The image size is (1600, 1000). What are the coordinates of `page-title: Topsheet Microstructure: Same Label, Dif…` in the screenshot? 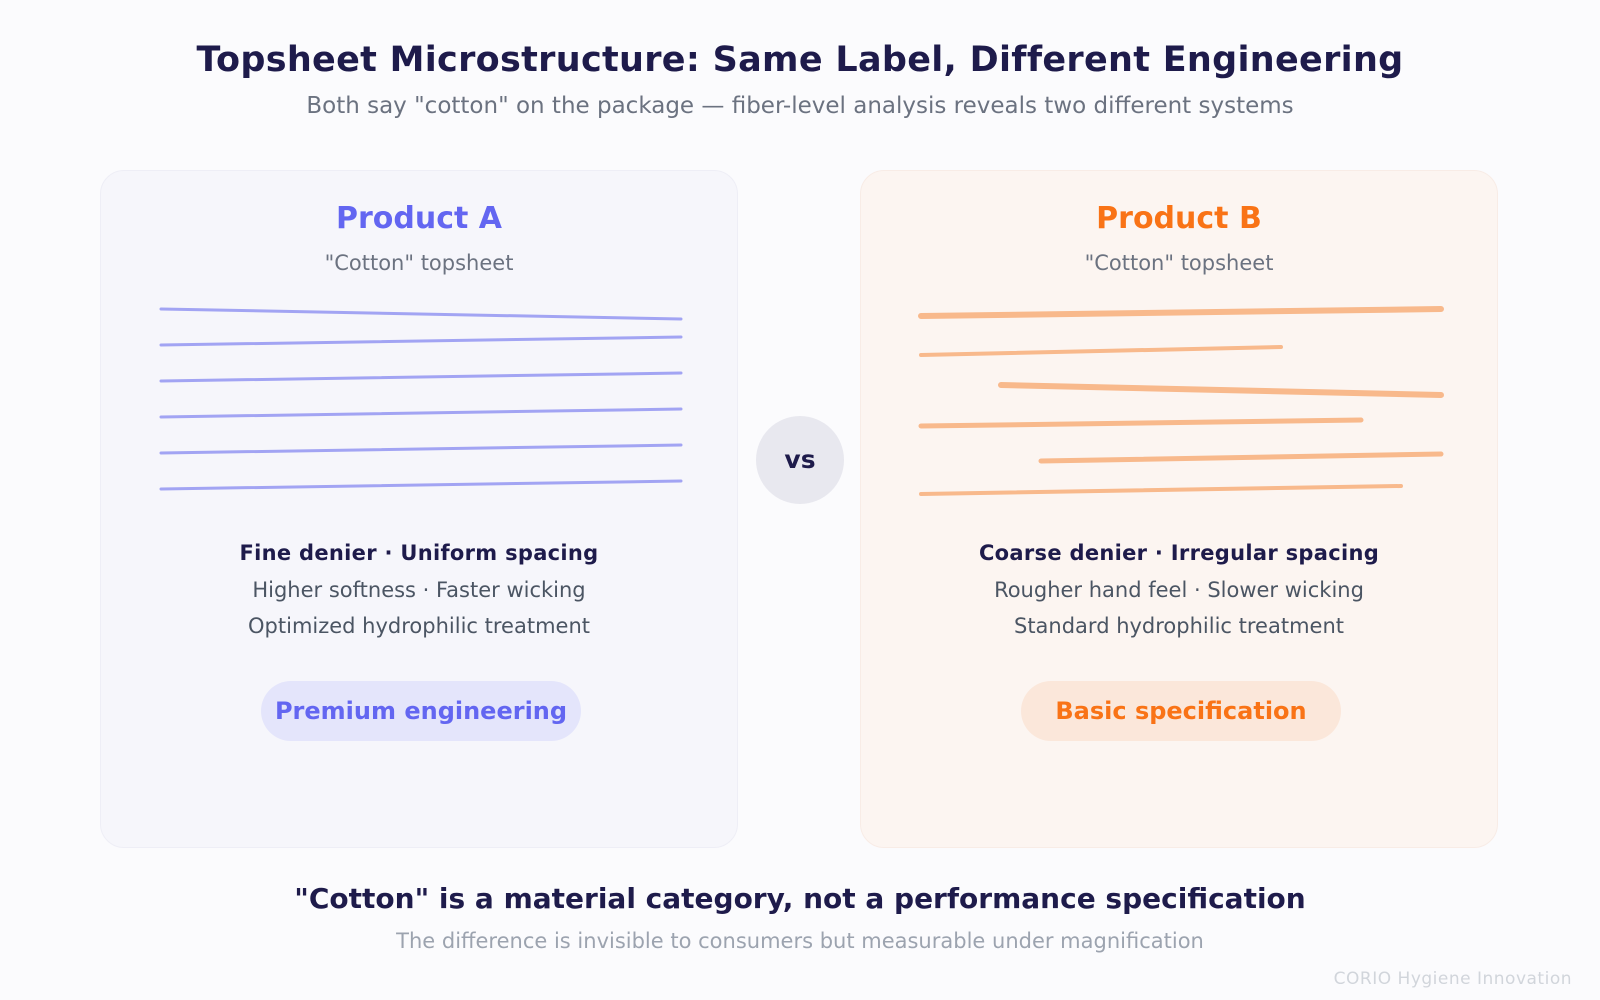 It's located at (800, 60).